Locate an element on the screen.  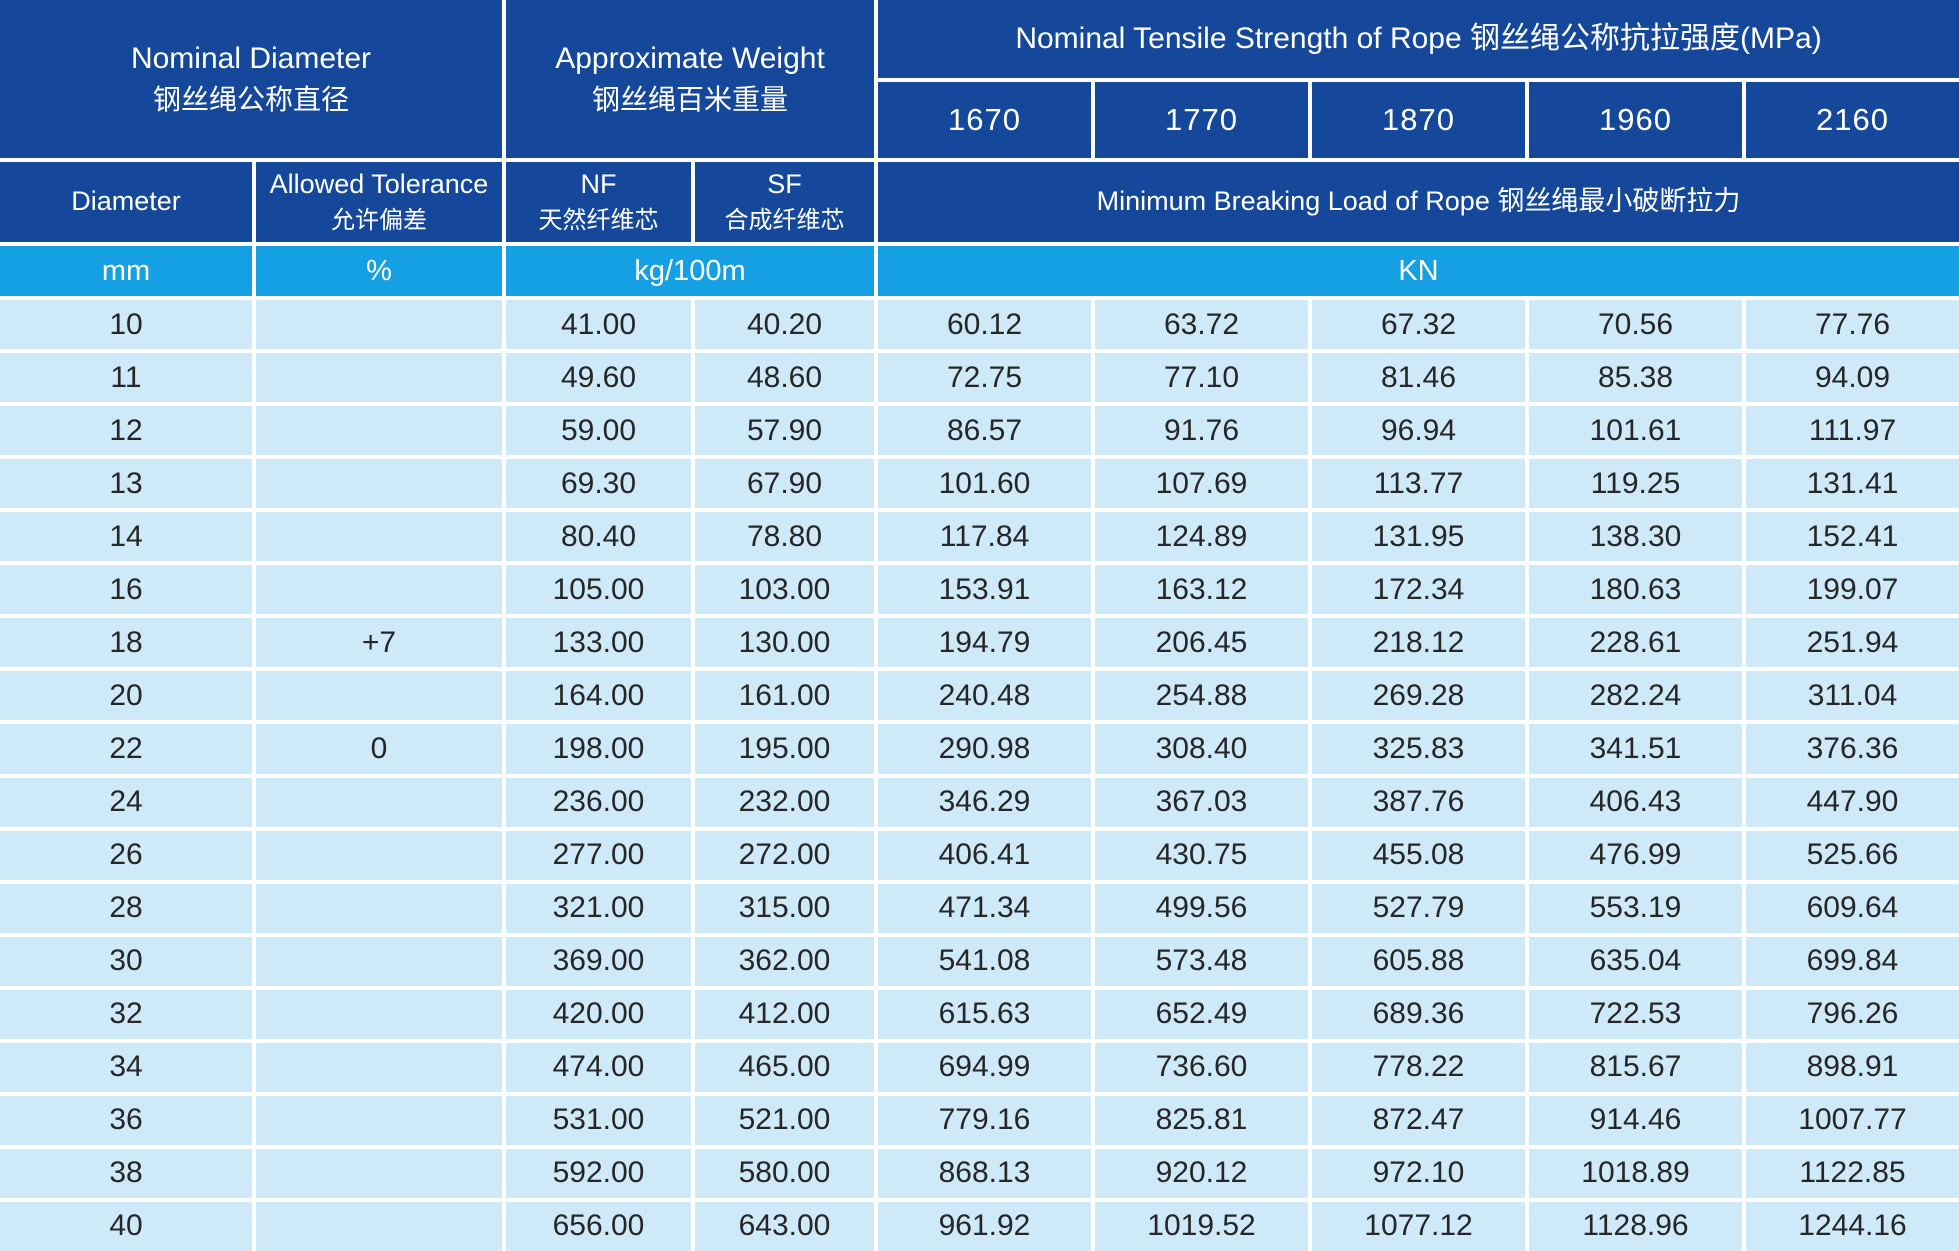
cell-r3-load-1870: 113.77 is located at coordinates (1418, 484).